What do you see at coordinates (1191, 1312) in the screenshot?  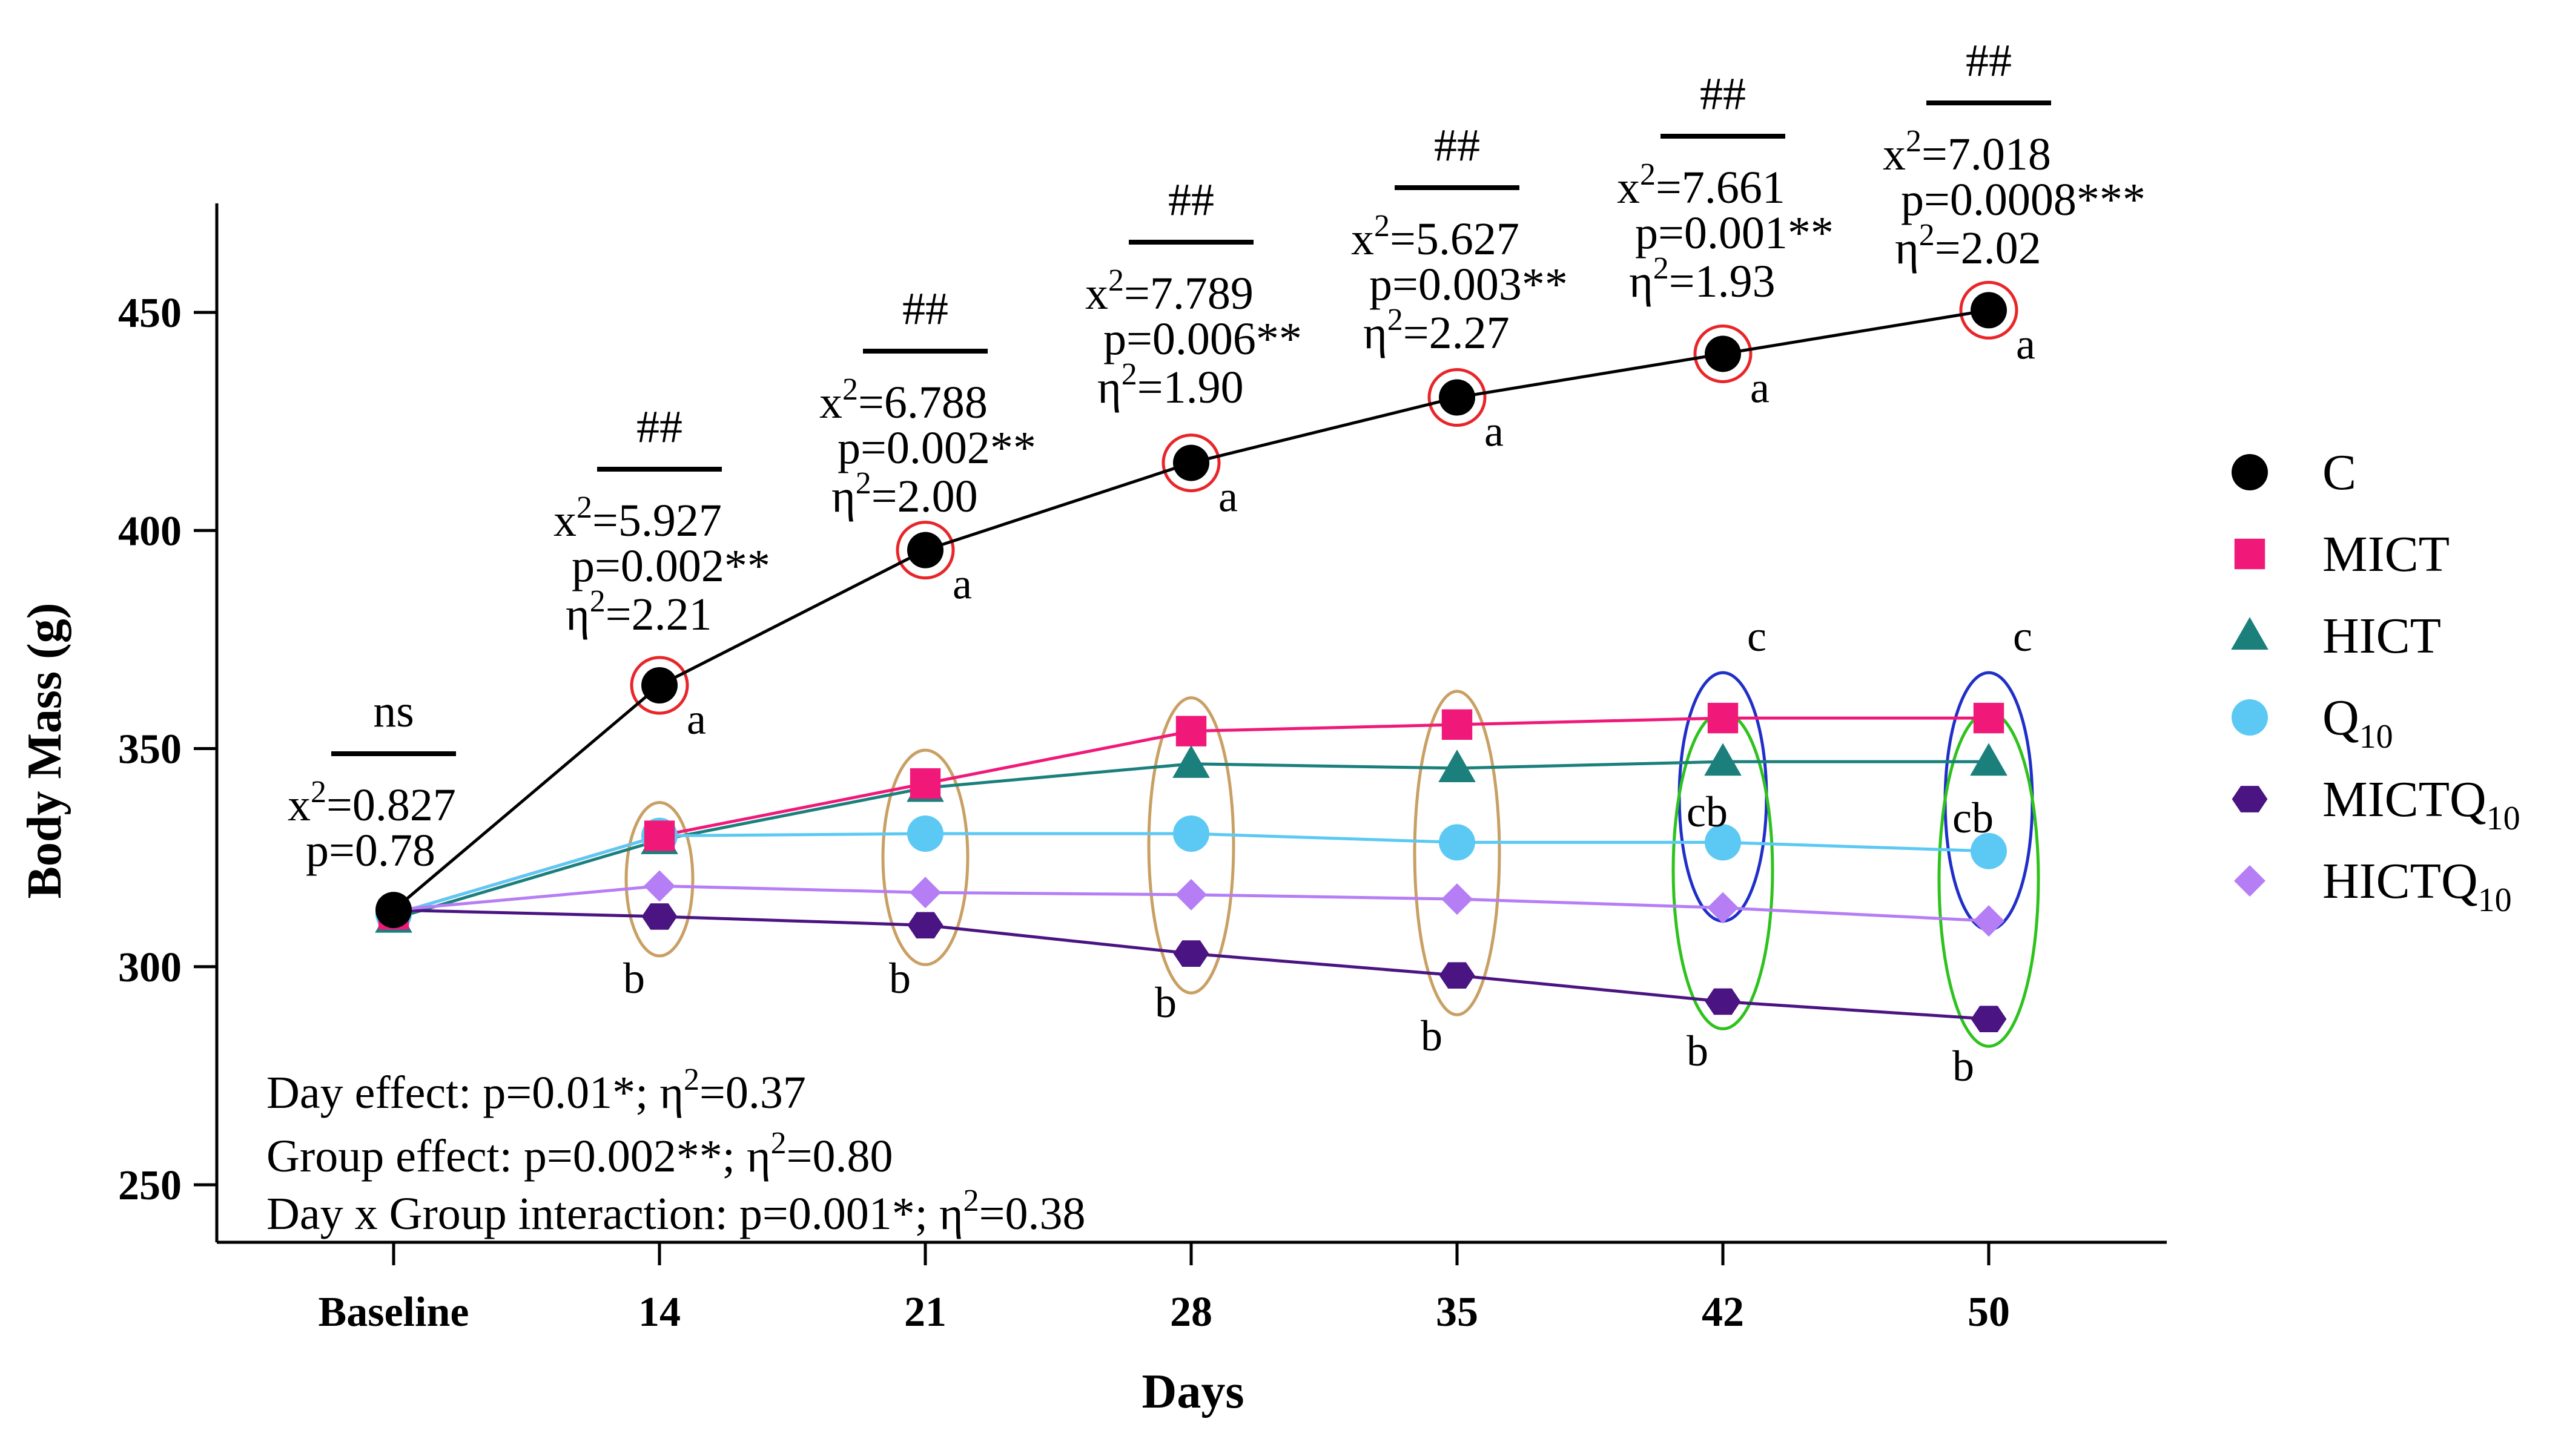 I see `x-tick-label: 28` at bounding box center [1191, 1312].